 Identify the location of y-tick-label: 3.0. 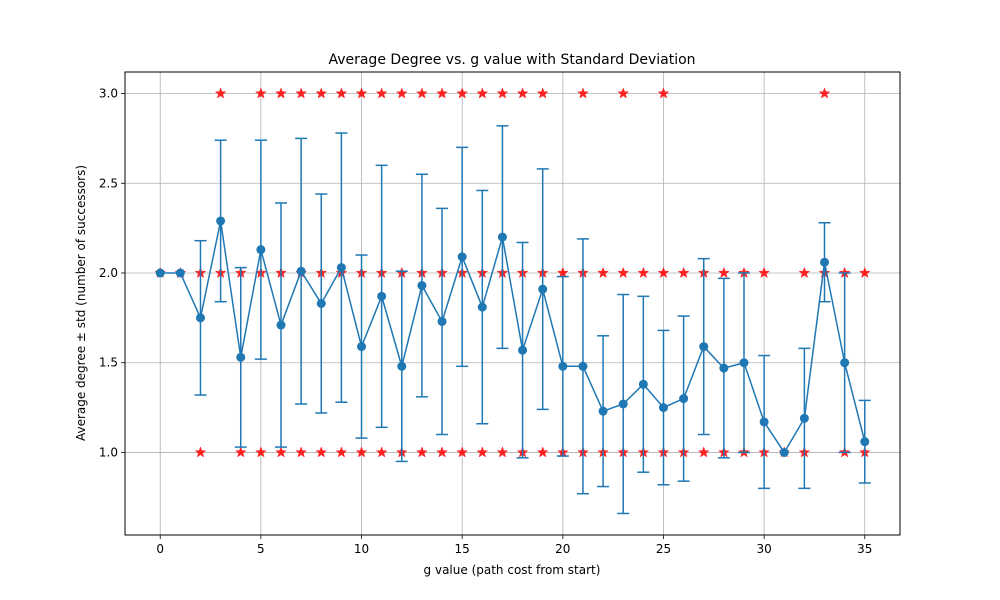
(108, 94).